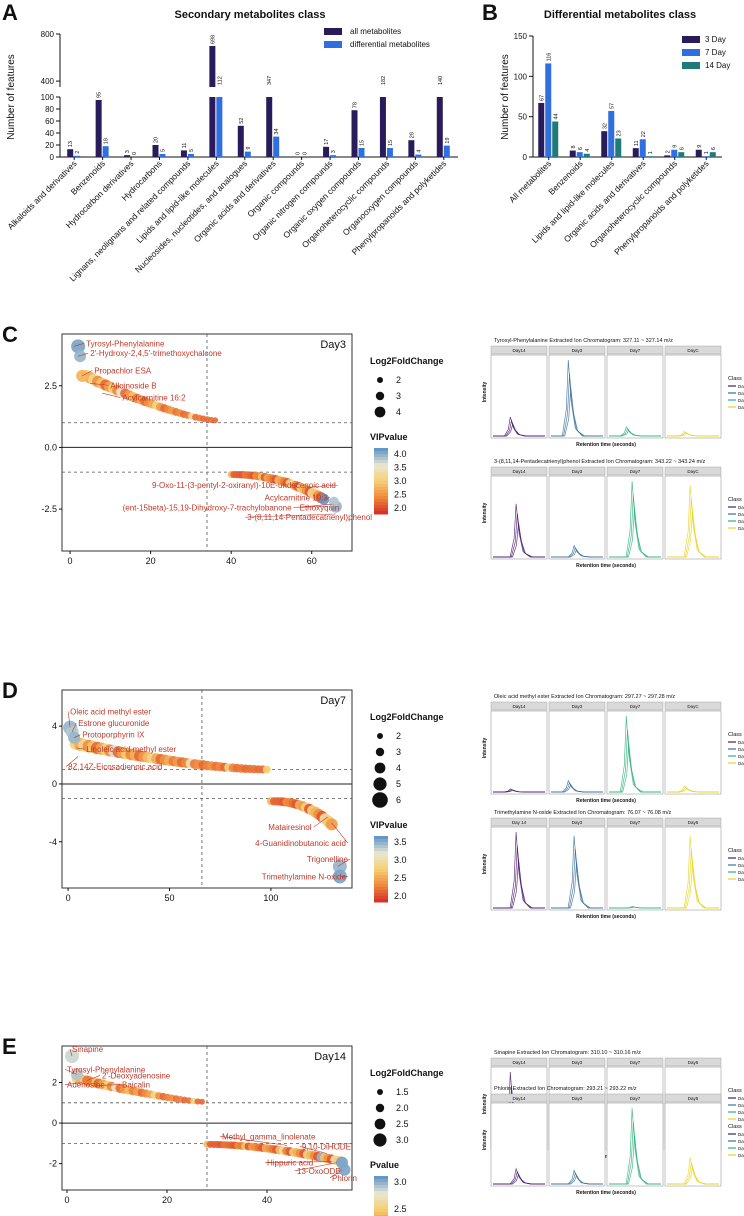  I want to click on eic-x-label: Retention time (seconds), so click(606, 917).